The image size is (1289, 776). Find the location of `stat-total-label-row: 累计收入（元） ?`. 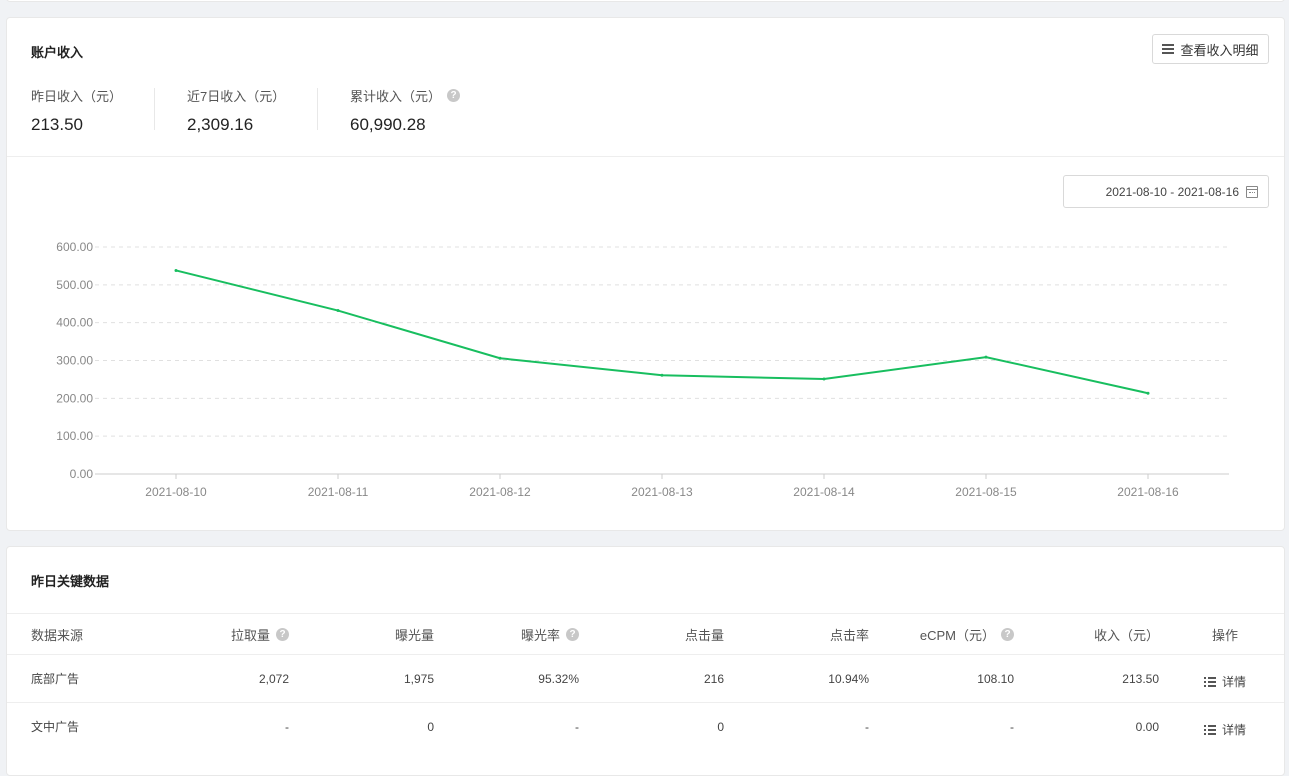

stat-total-label-row: 累计收入（元） ? is located at coordinates (405, 95).